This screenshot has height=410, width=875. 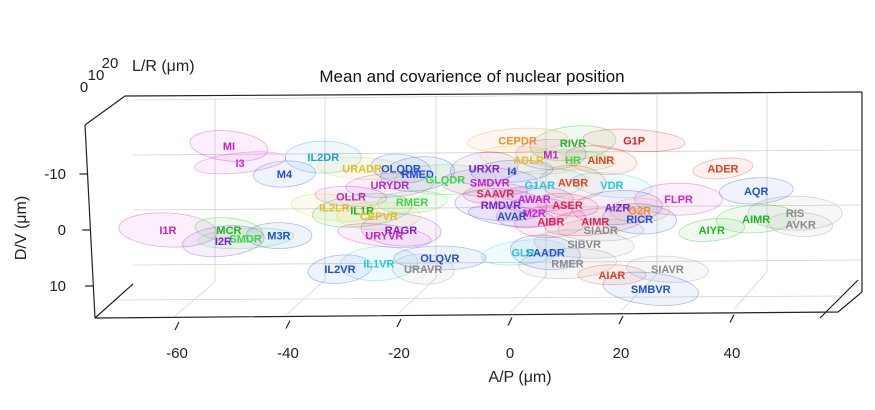 I want to click on nucleus-label: URYDR, so click(x=390, y=186).